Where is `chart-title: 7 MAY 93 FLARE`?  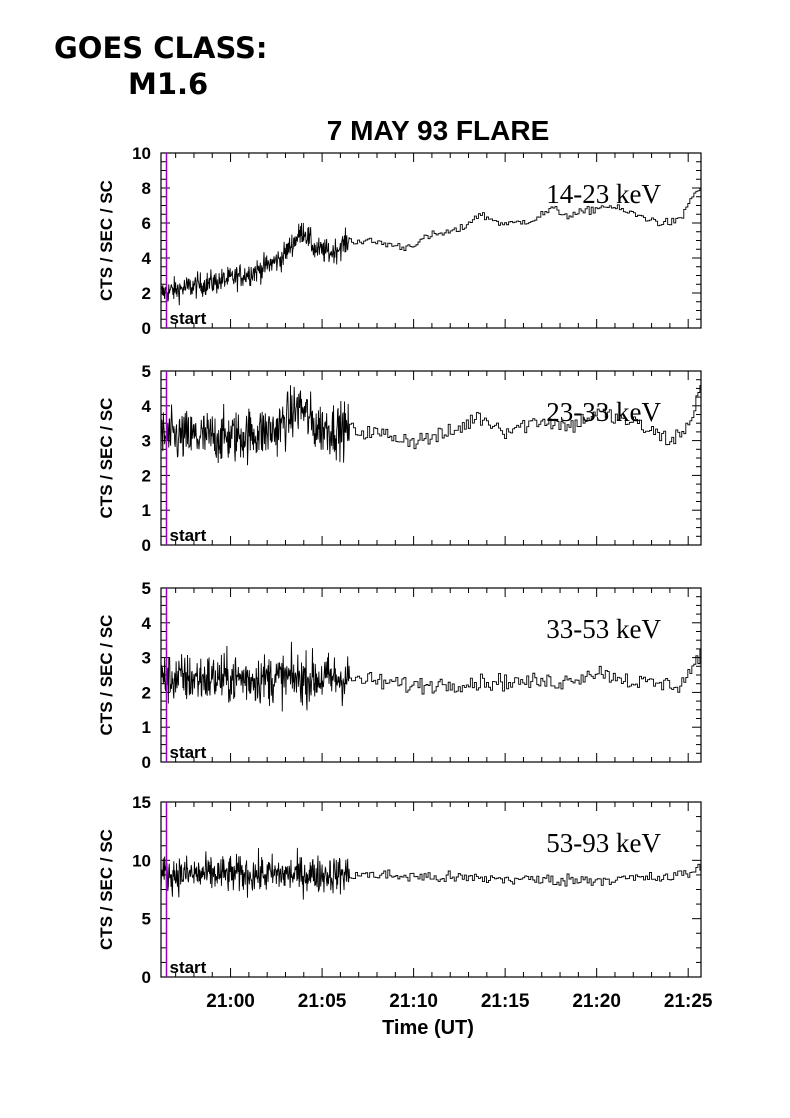 chart-title: 7 MAY 93 FLARE is located at coordinates (438, 130).